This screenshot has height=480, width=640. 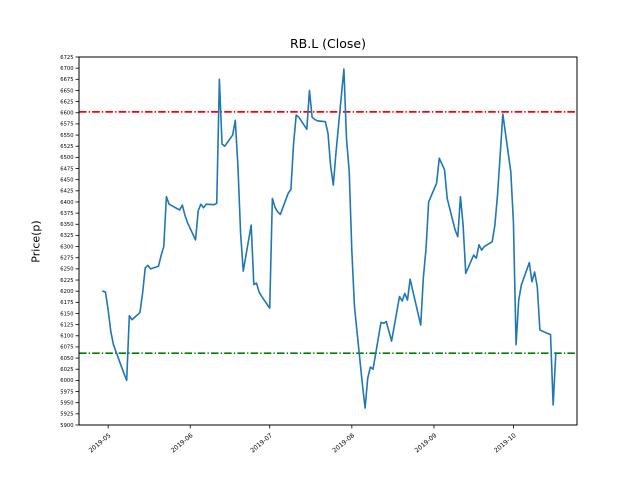 I want to click on y-tick-label: 6225, so click(x=66, y=281).